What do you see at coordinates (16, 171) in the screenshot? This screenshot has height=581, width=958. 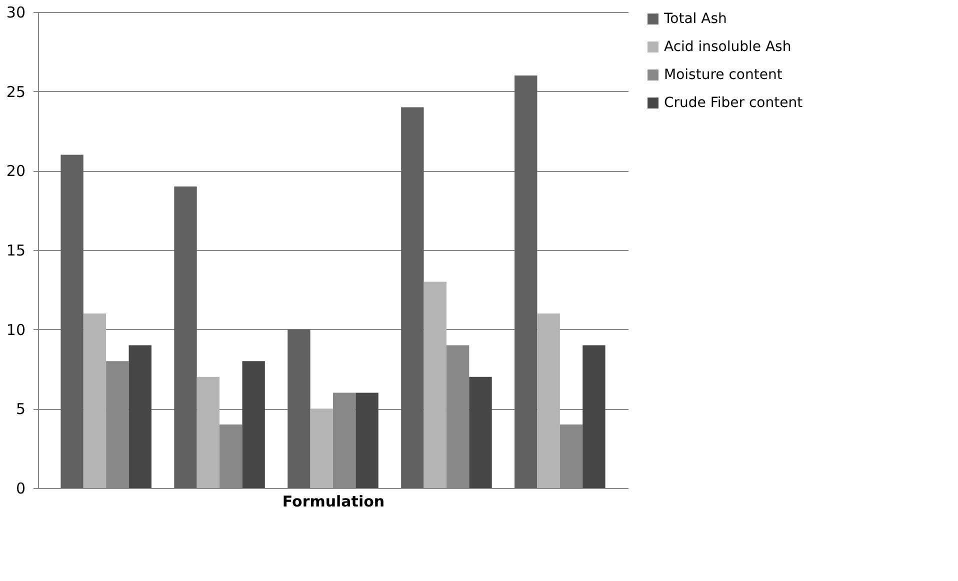 I see `y-tick-label: 20` at bounding box center [16, 171].